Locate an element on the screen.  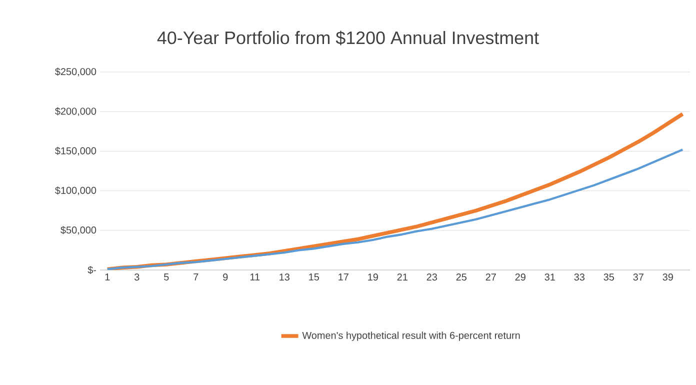
y-tick-label: $- is located at coordinates (92, 270).